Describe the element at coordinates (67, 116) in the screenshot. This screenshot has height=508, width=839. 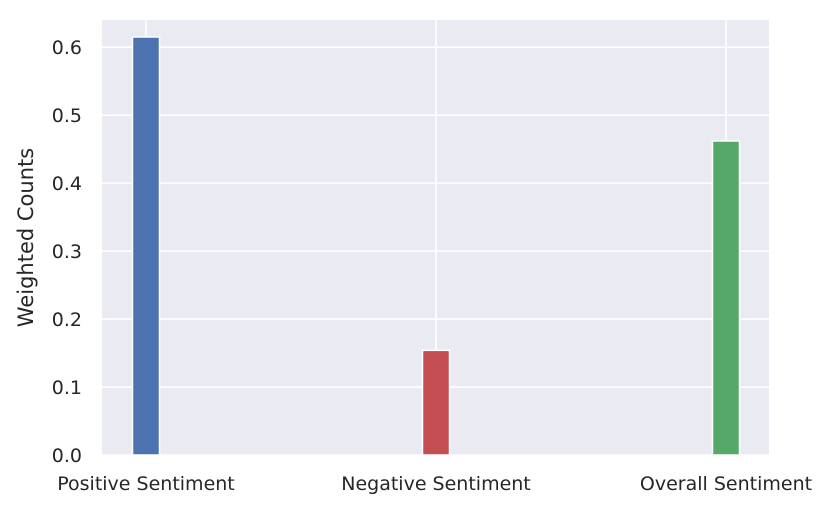
I see `y-tick-label: 0.5` at that location.